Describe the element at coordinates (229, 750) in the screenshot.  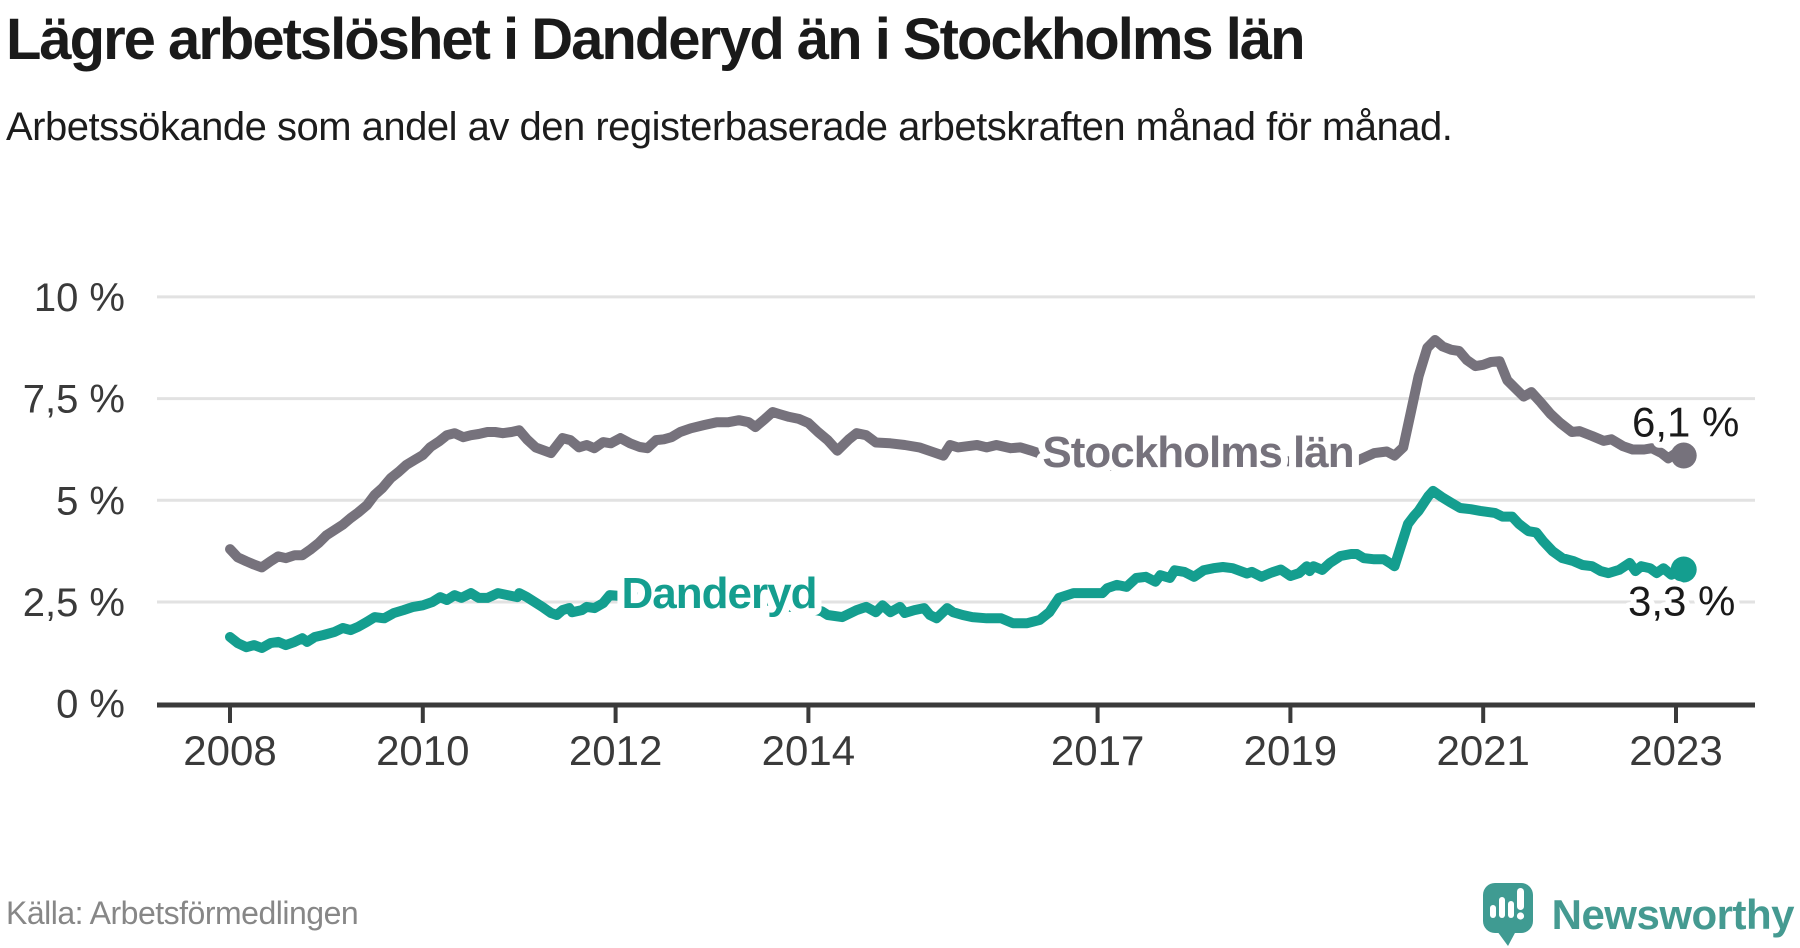
I see `x-axis-tick-label: 2008` at that location.